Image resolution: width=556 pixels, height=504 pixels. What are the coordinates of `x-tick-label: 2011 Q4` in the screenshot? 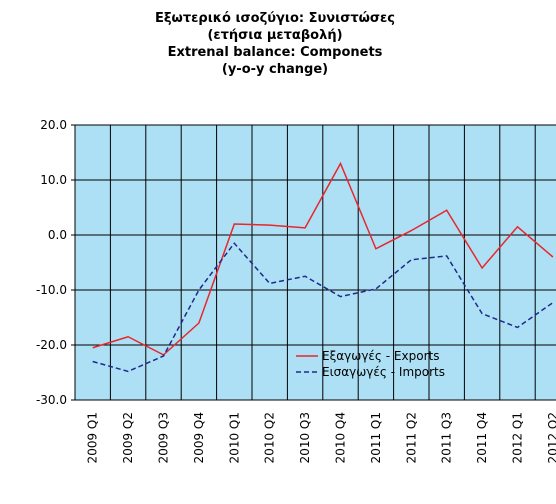 It's located at (482, 437).